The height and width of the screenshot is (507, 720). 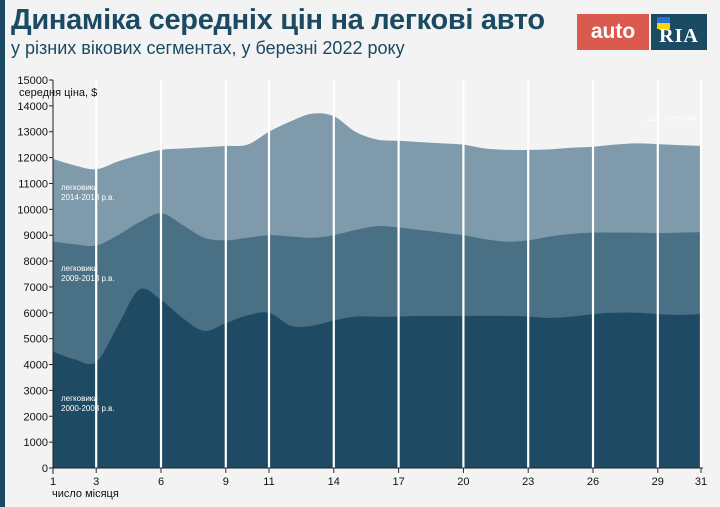 I want to click on y-axis-label: середня ціна, $, so click(x=58, y=93).